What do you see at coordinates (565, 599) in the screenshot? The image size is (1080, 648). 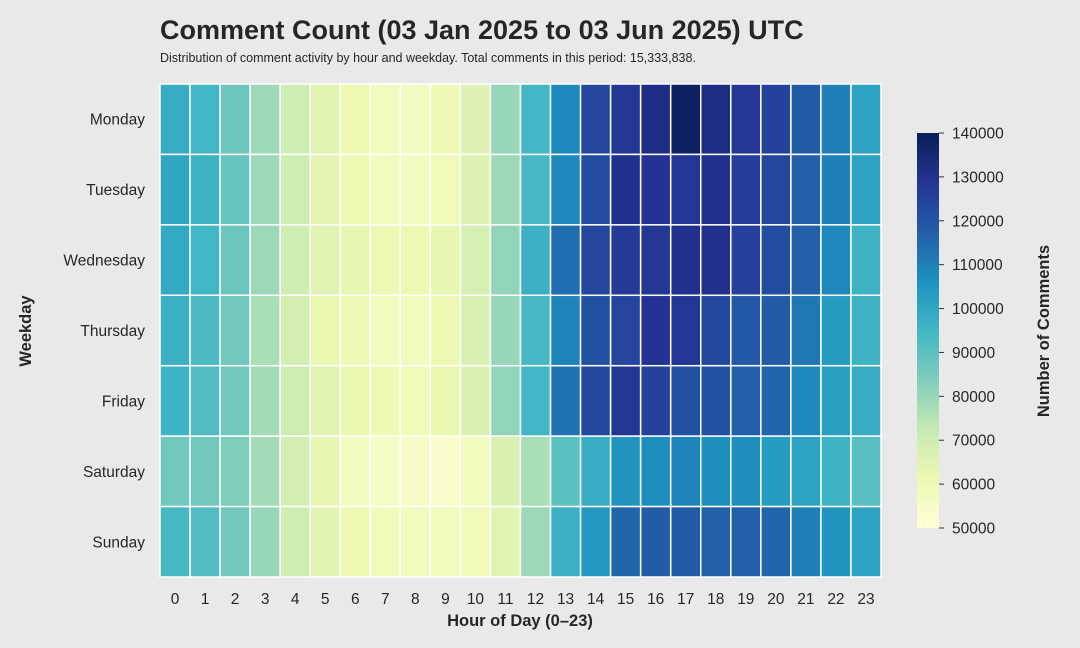 I see `x-tick-label: 13` at bounding box center [565, 599].